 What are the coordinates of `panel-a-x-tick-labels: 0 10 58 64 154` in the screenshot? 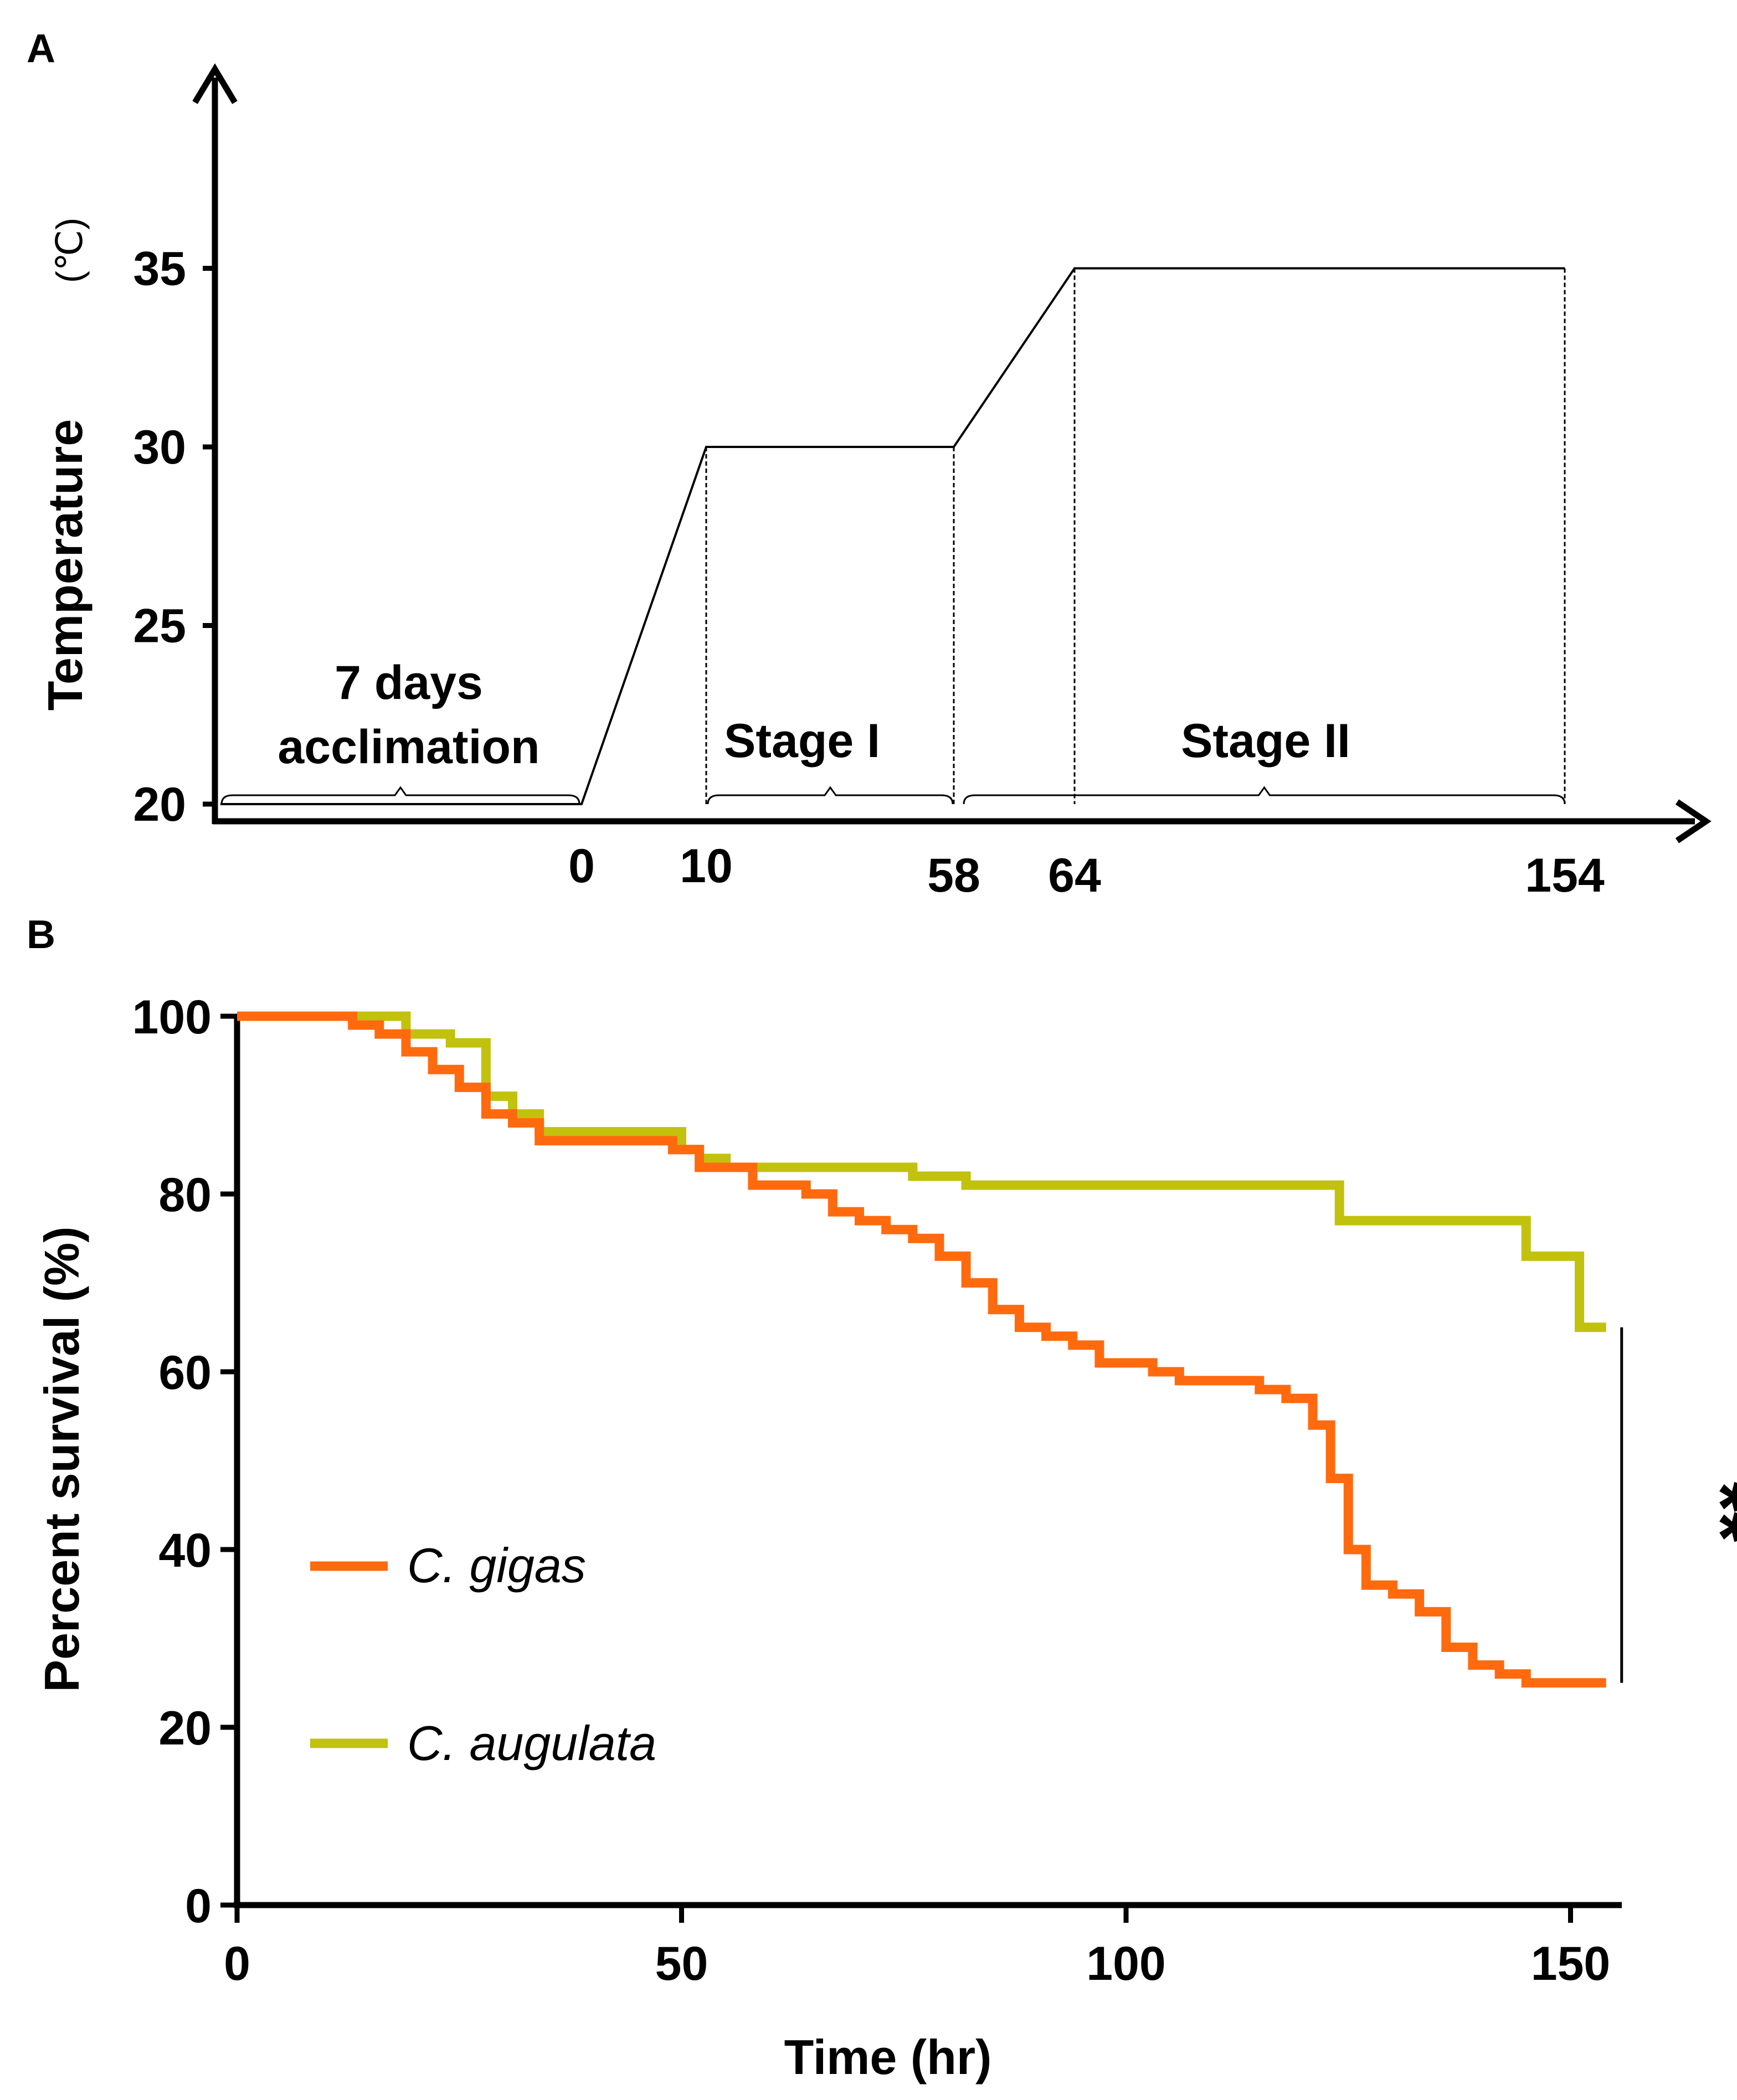 It's located at (1086, 871).